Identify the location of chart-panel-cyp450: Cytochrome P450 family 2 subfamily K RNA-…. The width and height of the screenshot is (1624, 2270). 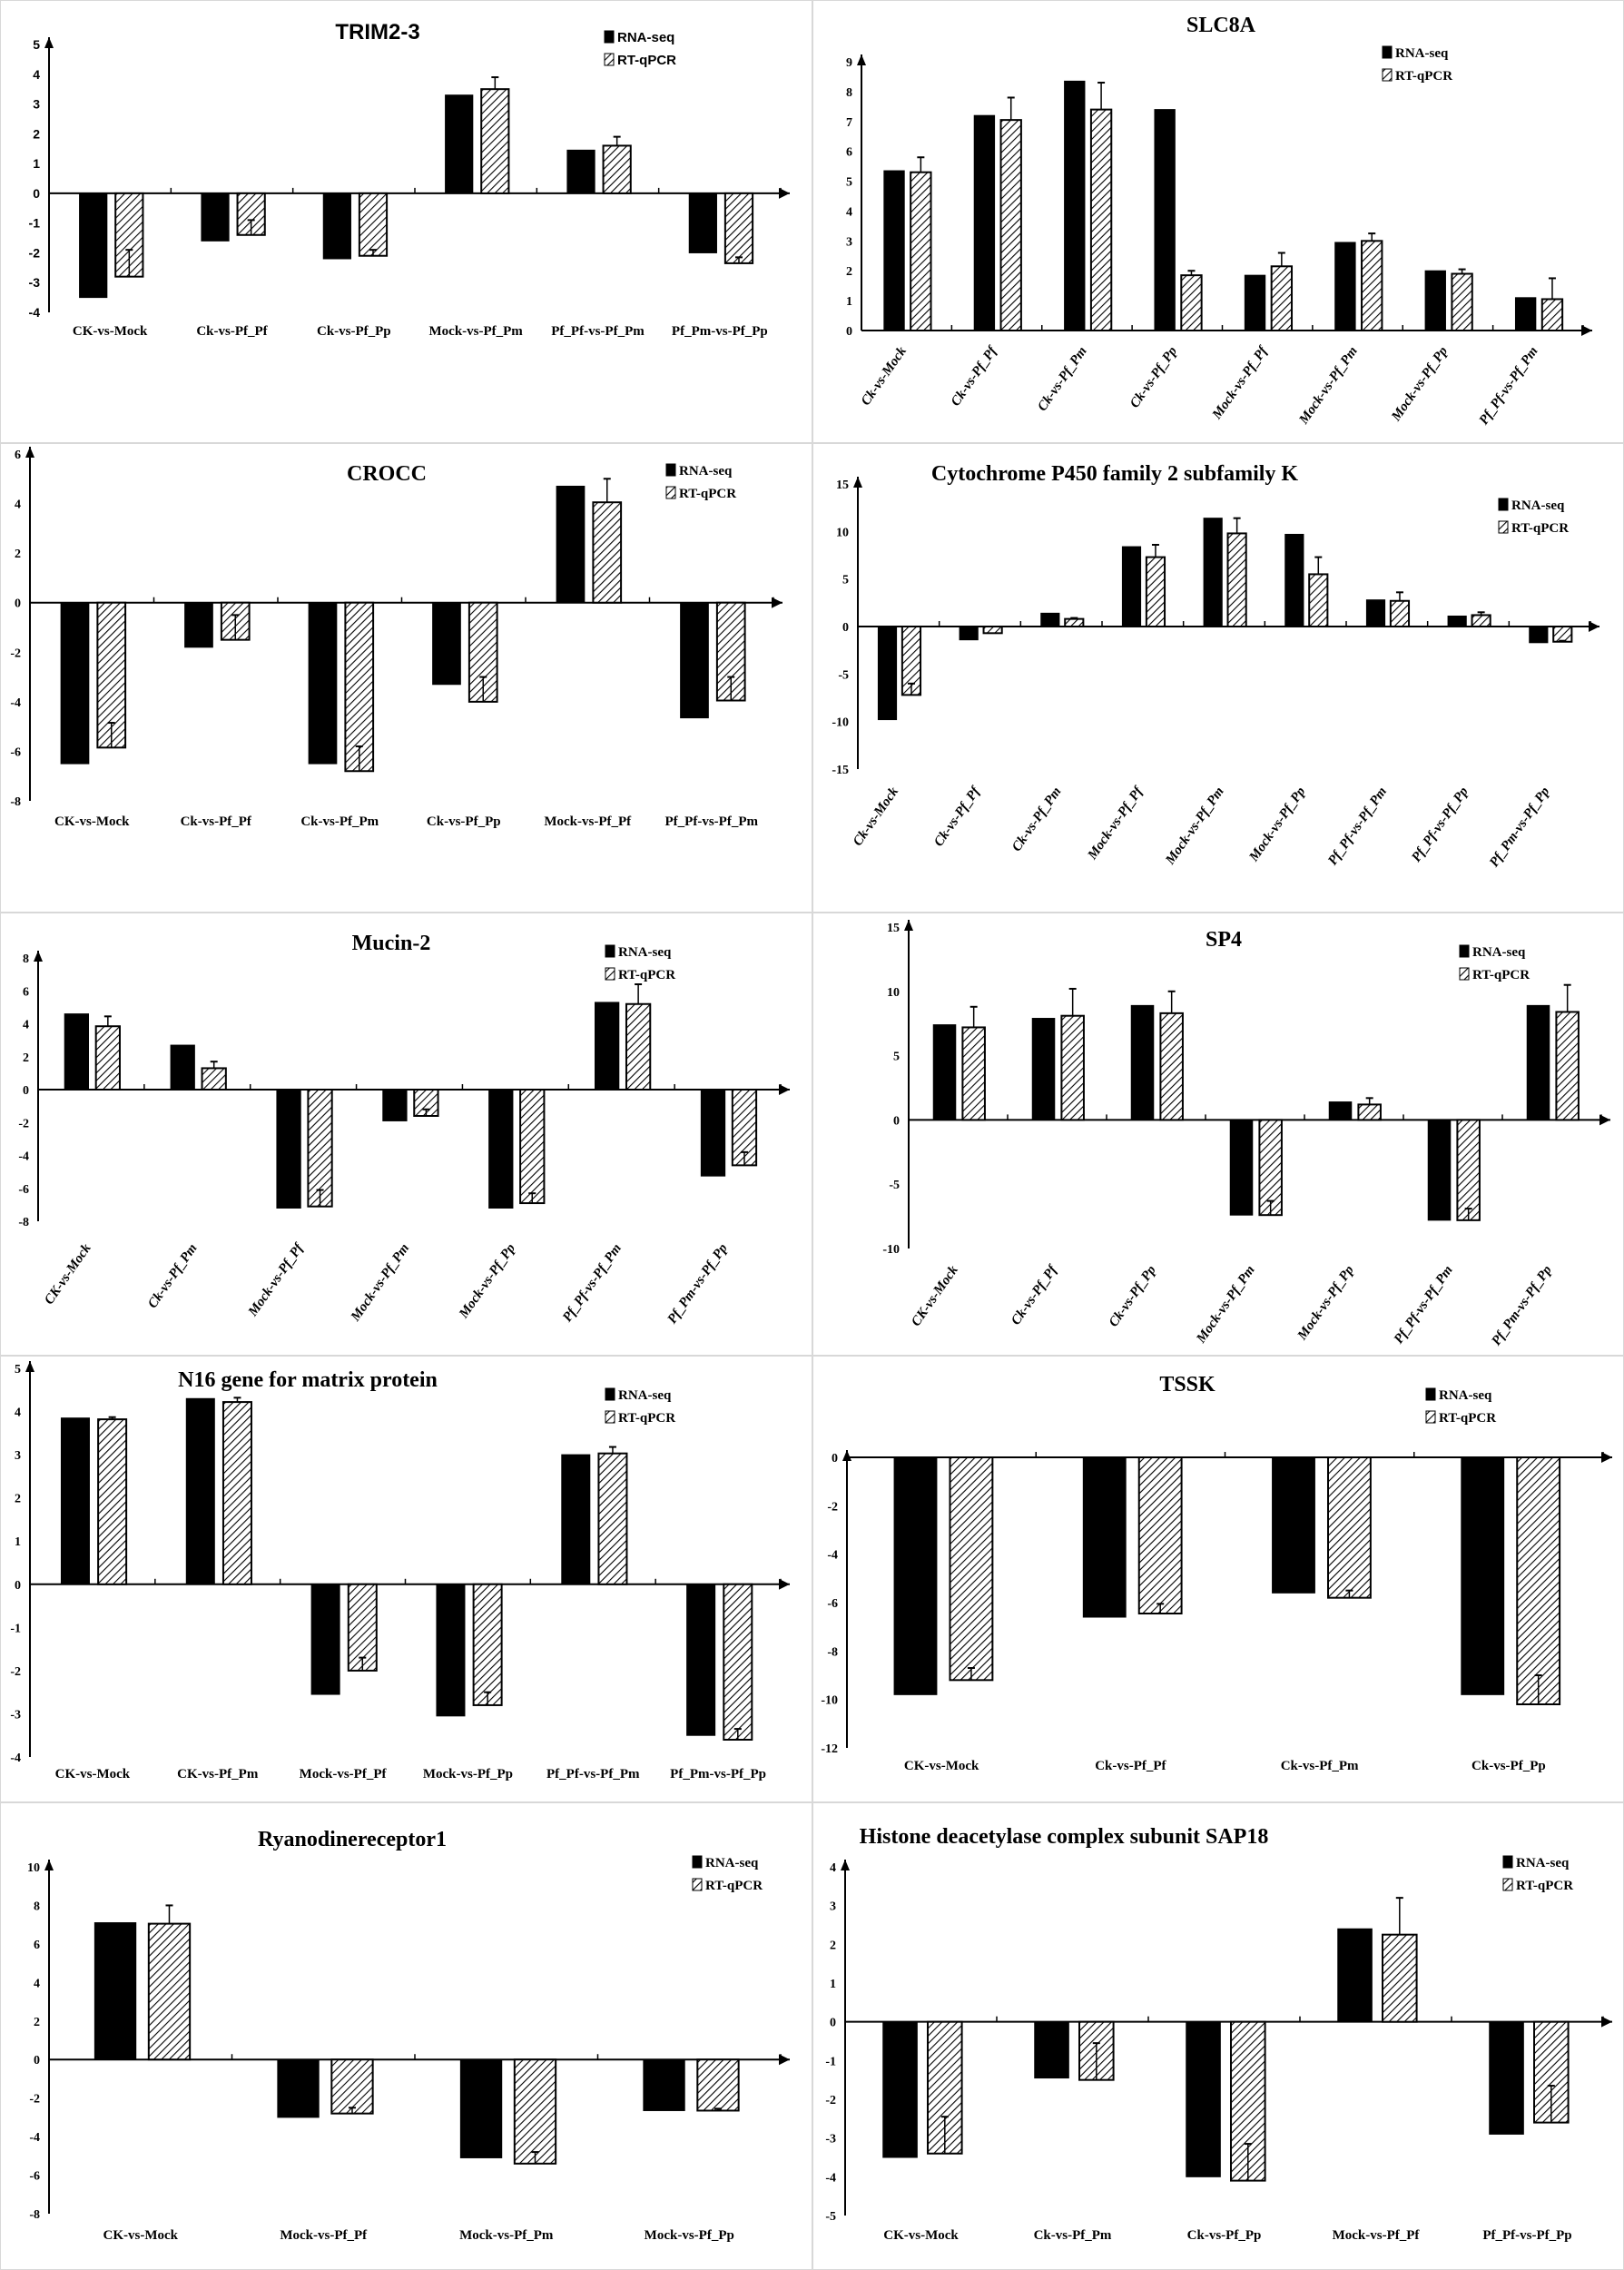
(1218, 678).